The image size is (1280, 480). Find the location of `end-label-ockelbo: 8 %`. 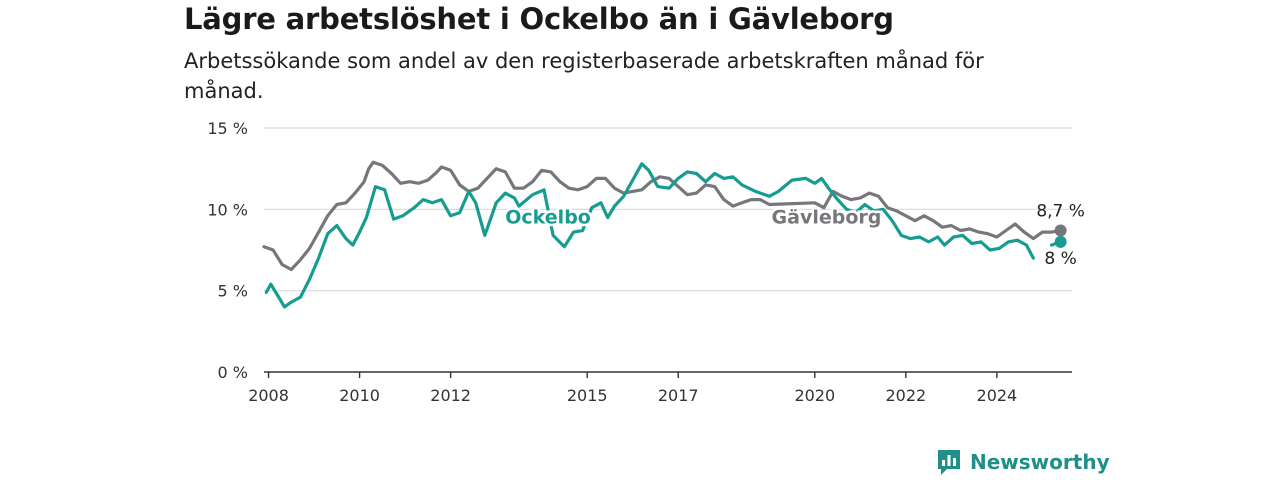

end-label-ockelbo: 8 % is located at coordinates (1060, 259).